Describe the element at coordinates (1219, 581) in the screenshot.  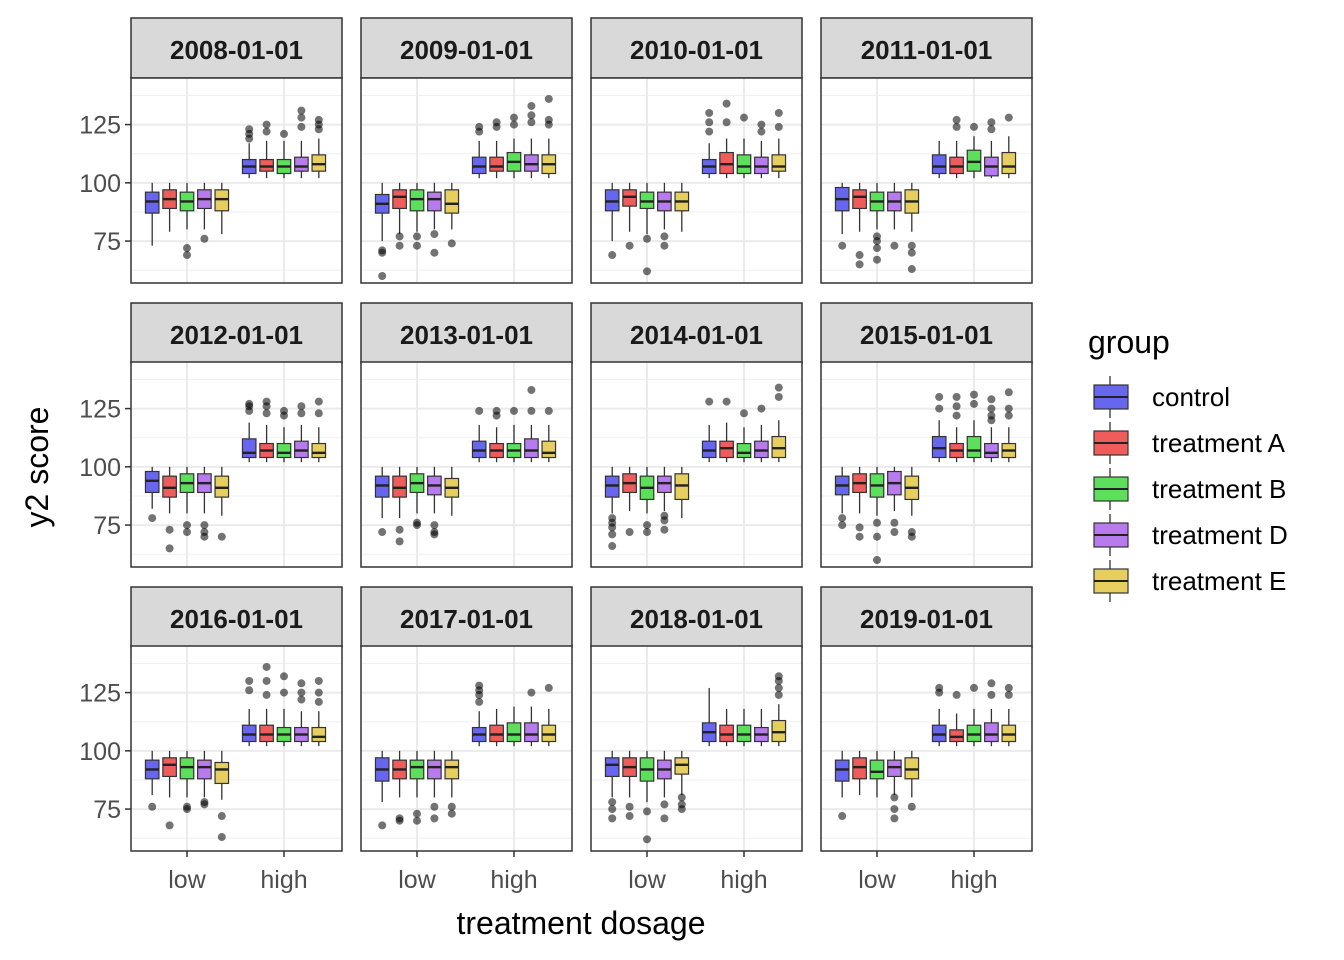
I see `legend-label: treatment E` at that location.